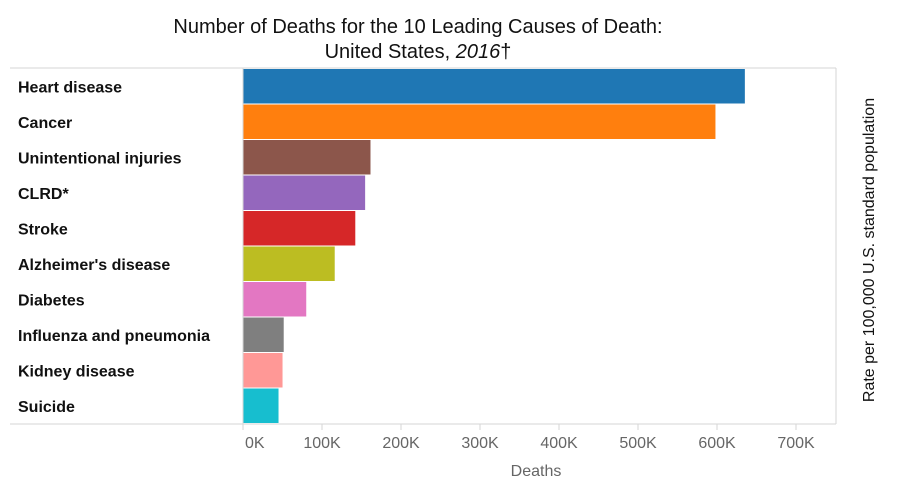 This screenshot has height=499, width=900. I want to click on category-label: Diabetes, so click(51, 300).